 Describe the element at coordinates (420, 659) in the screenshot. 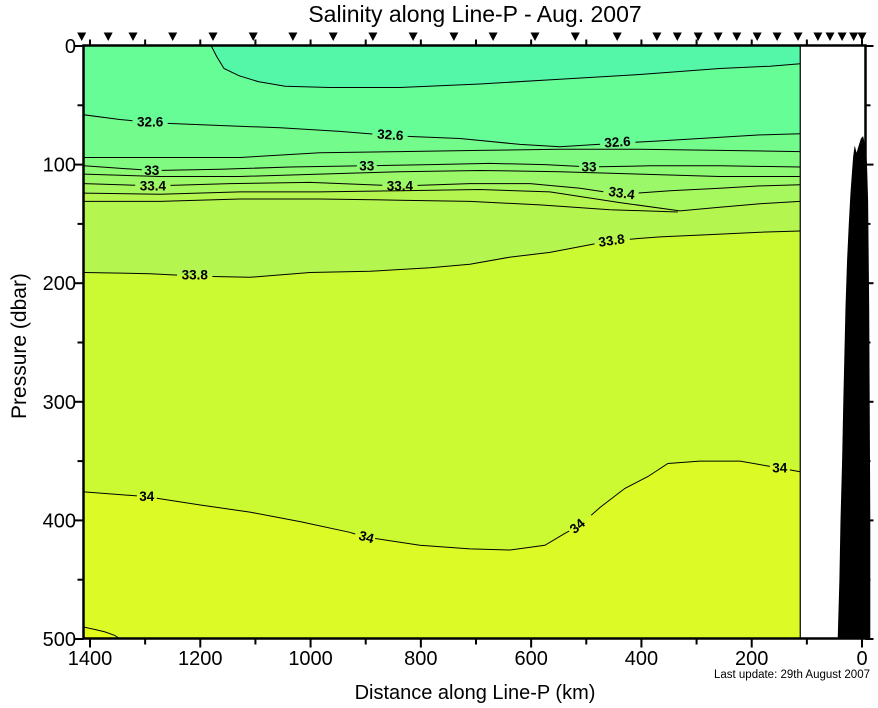

I see `x-tick-label: 800` at that location.